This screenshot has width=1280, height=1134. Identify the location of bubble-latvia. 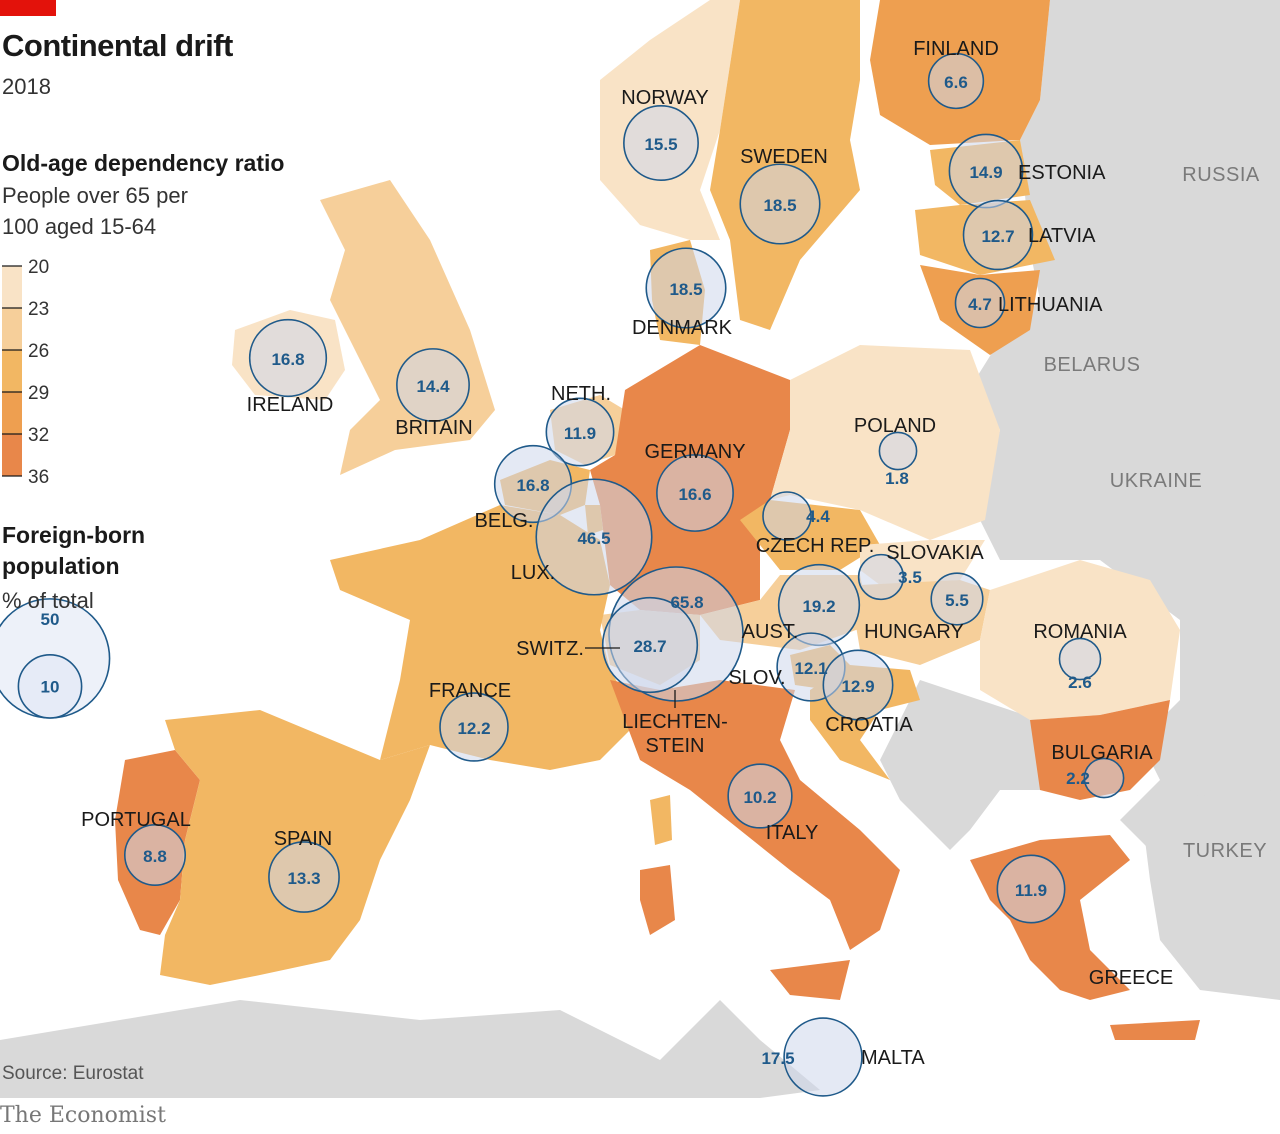
(998, 235).